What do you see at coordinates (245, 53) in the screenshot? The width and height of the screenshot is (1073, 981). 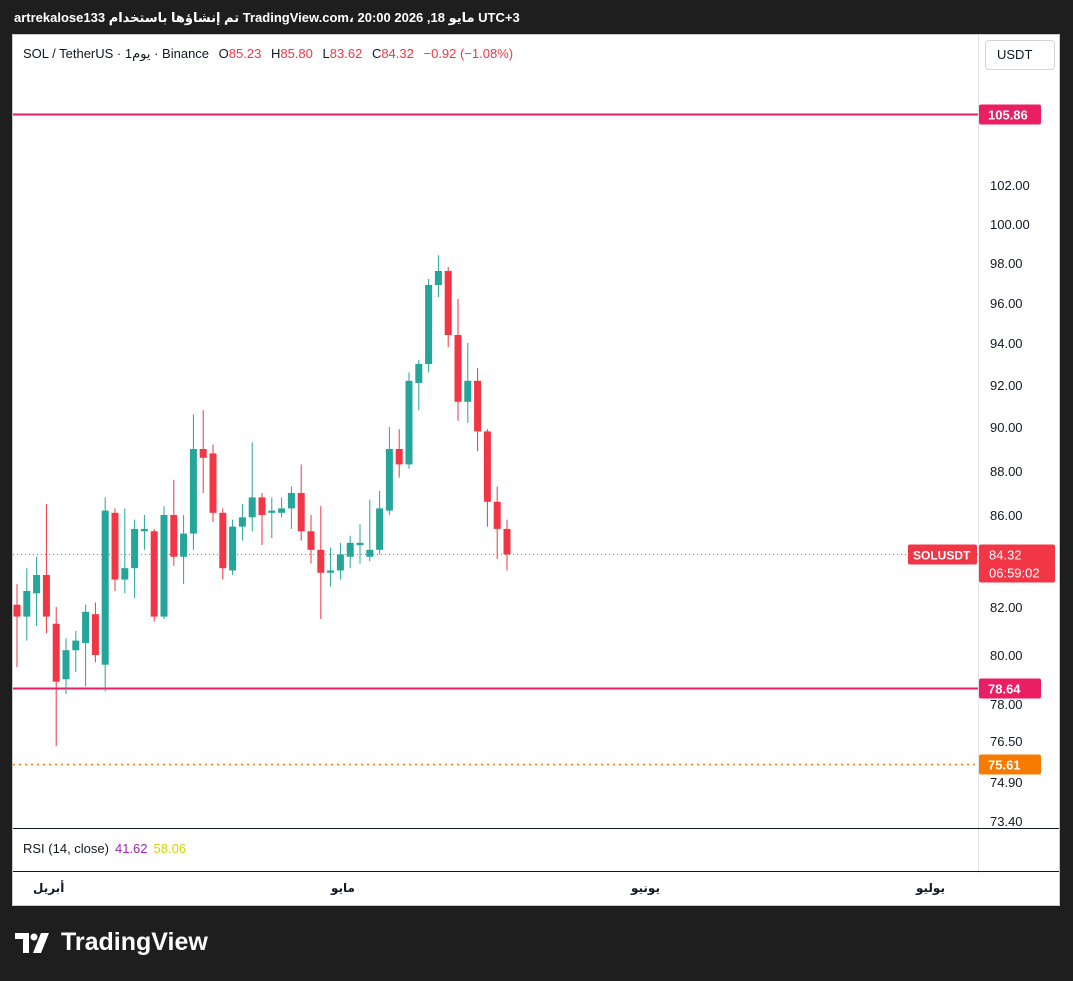 I see `open-value: 85.23` at bounding box center [245, 53].